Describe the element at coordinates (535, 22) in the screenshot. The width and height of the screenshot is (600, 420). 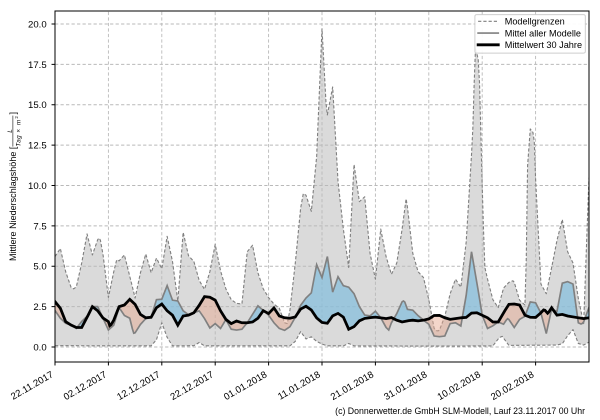
I see `svg-text: Modellgrenzen` at that location.